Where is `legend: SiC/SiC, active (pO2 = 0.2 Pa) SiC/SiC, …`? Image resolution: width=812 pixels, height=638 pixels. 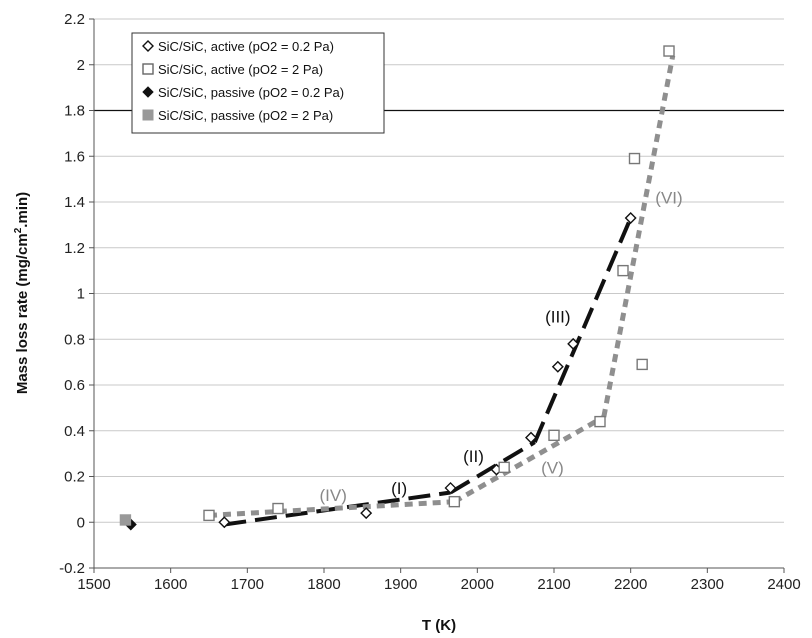 legend: SiC/SiC, active (pO2 = 0.2 Pa) SiC/SiC, … is located at coordinates (258, 83).